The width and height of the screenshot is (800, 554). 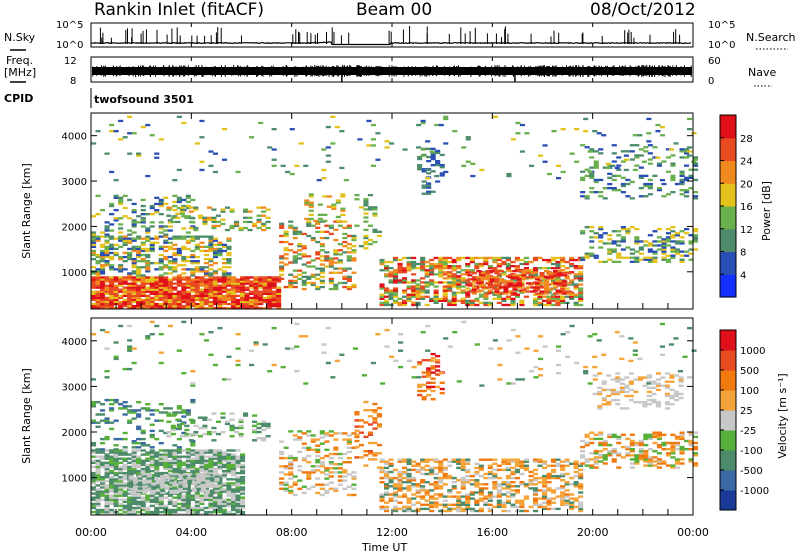 What do you see at coordinates (721, 25) in the screenshot?
I see `nsearch-tick-top: 10^5` at bounding box center [721, 25].